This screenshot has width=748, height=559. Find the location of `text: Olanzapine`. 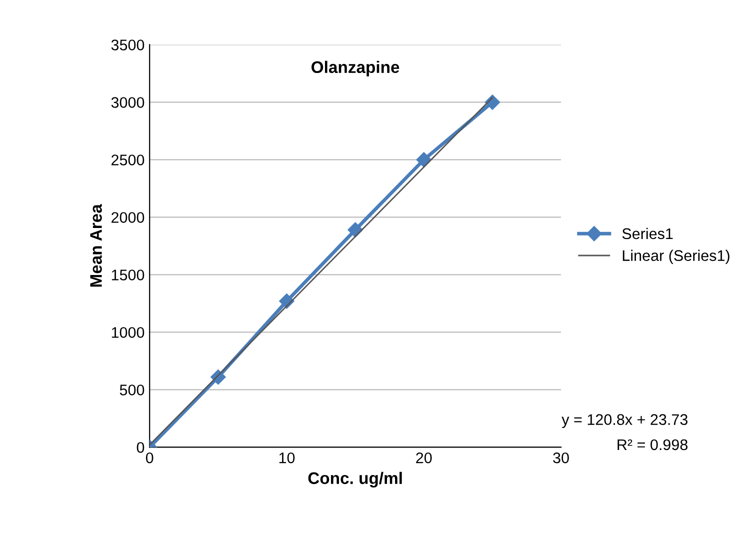

text: Olanzapine is located at coordinates (356, 68).